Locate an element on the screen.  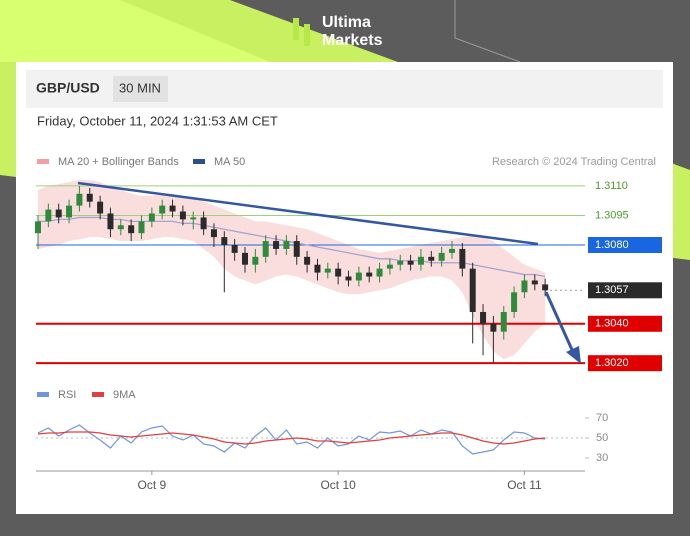
y-tick-label: 70 is located at coordinates (602, 418).